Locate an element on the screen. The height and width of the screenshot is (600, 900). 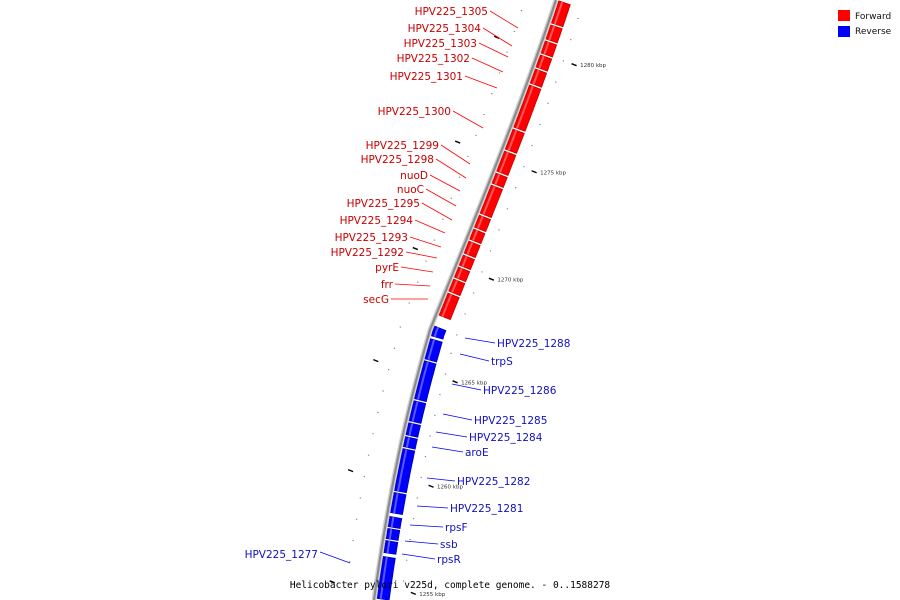
forward-gene-label: HPV225_1305 is located at coordinates (451, 12).